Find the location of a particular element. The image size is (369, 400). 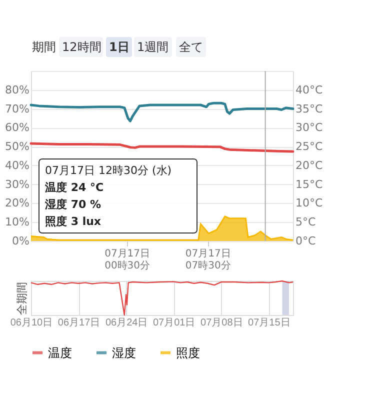

text: 期間 is located at coordinates (44, 47).